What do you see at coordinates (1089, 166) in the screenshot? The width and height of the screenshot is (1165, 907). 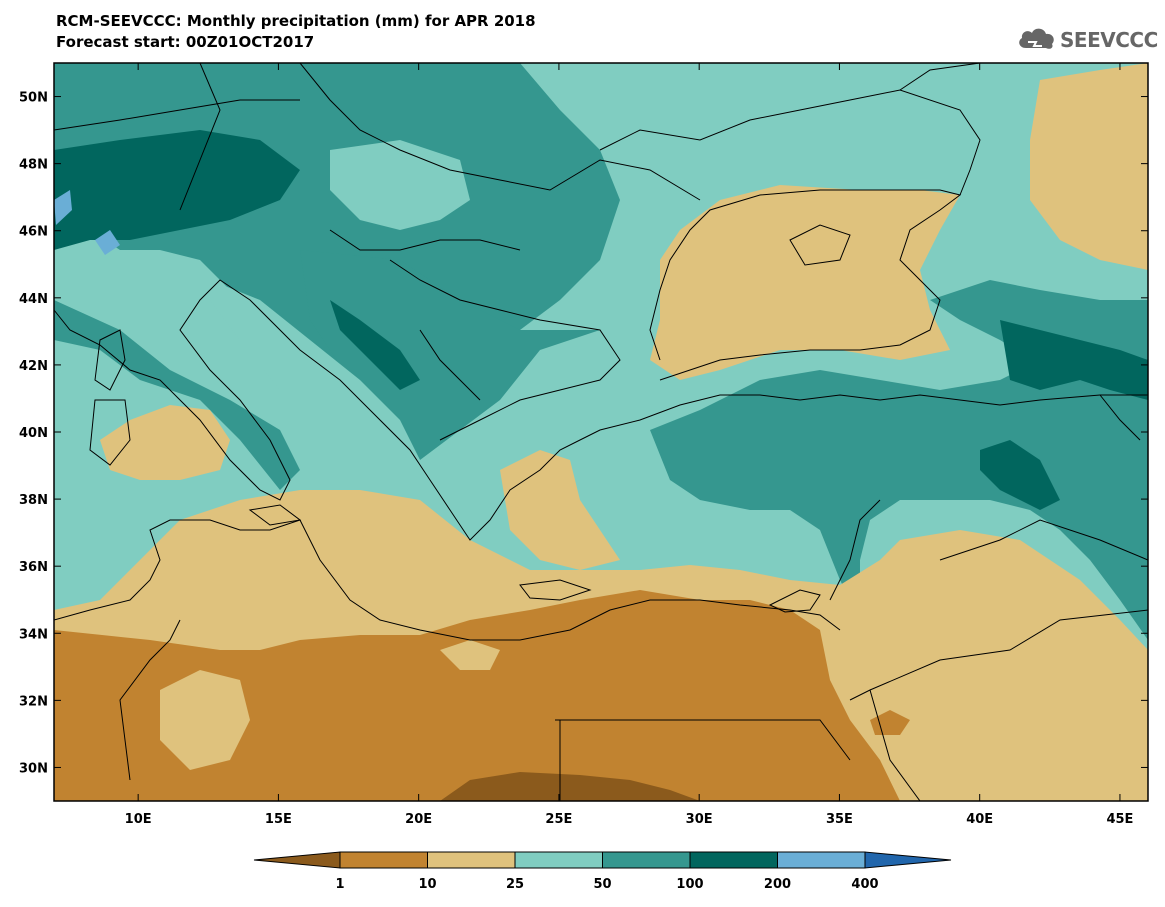 I see `zone-10-25-caspian` at bounding box center [1089, 166].